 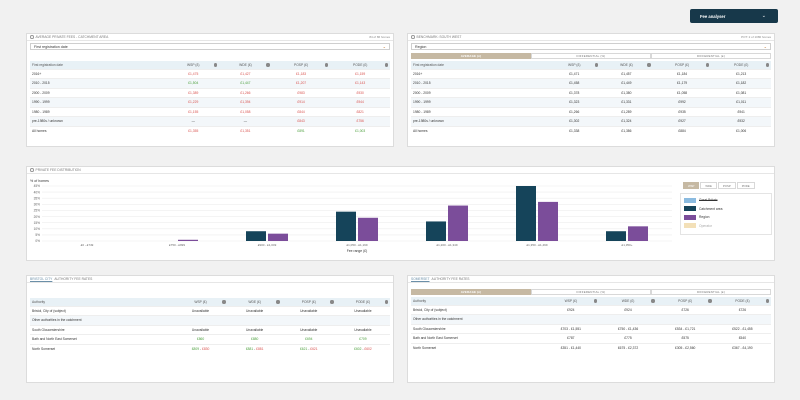 What do you see at coordinates (626, 102) in the screenshot?
I see `table-cell: £1,331` at bounding box center [626, 102].